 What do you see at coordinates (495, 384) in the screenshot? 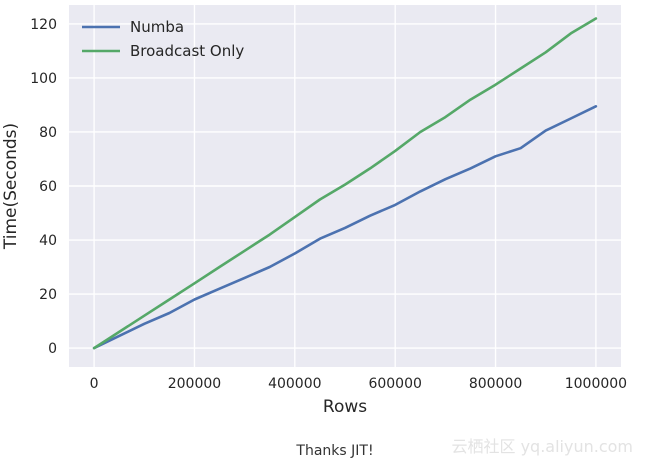
I see `x-tick-label: 800000` at bounding box center [495, 384].